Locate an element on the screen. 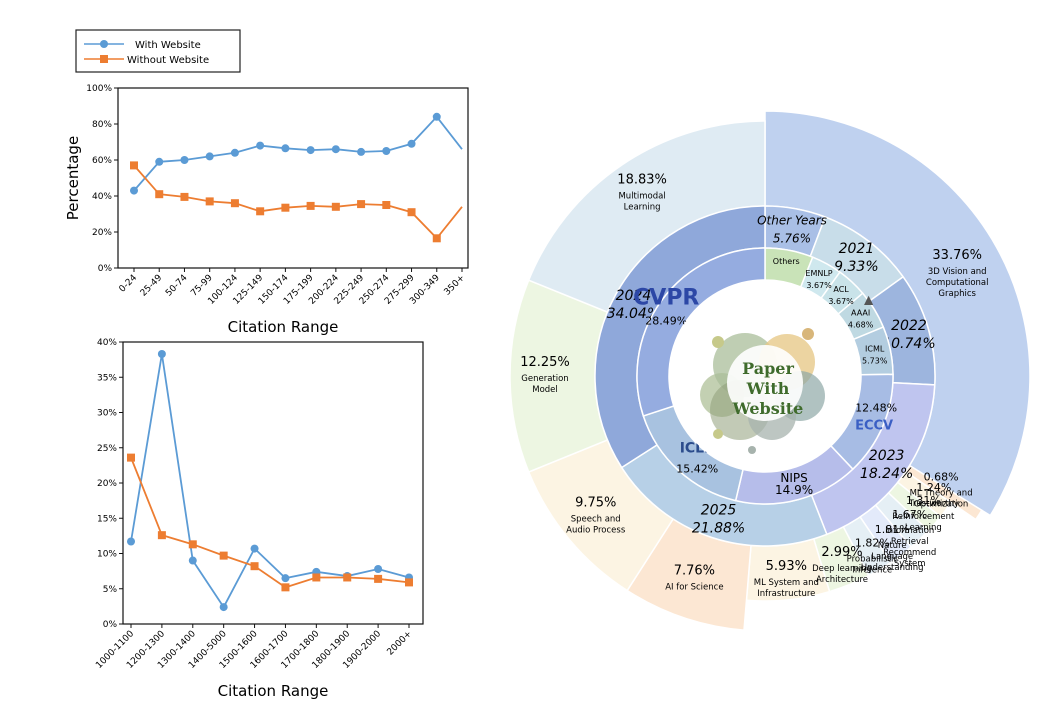 This screenshot has width=1064, height=714. outer-segment-label: Retrieval is located at coordinates (910, 542).